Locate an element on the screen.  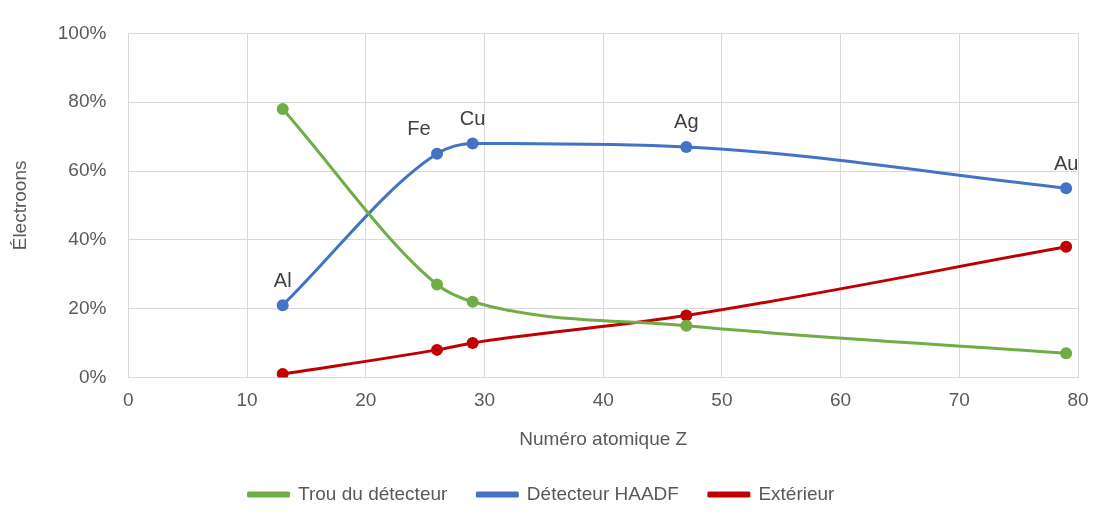
x-tick-label: 0 is located at coordinates (128, 400).